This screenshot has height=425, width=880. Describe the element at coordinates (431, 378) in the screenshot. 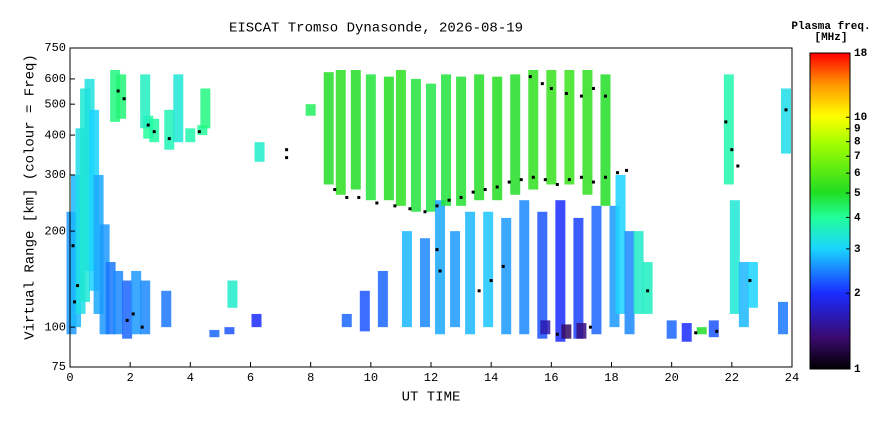

I see `x-tick-label: 12` at that location.